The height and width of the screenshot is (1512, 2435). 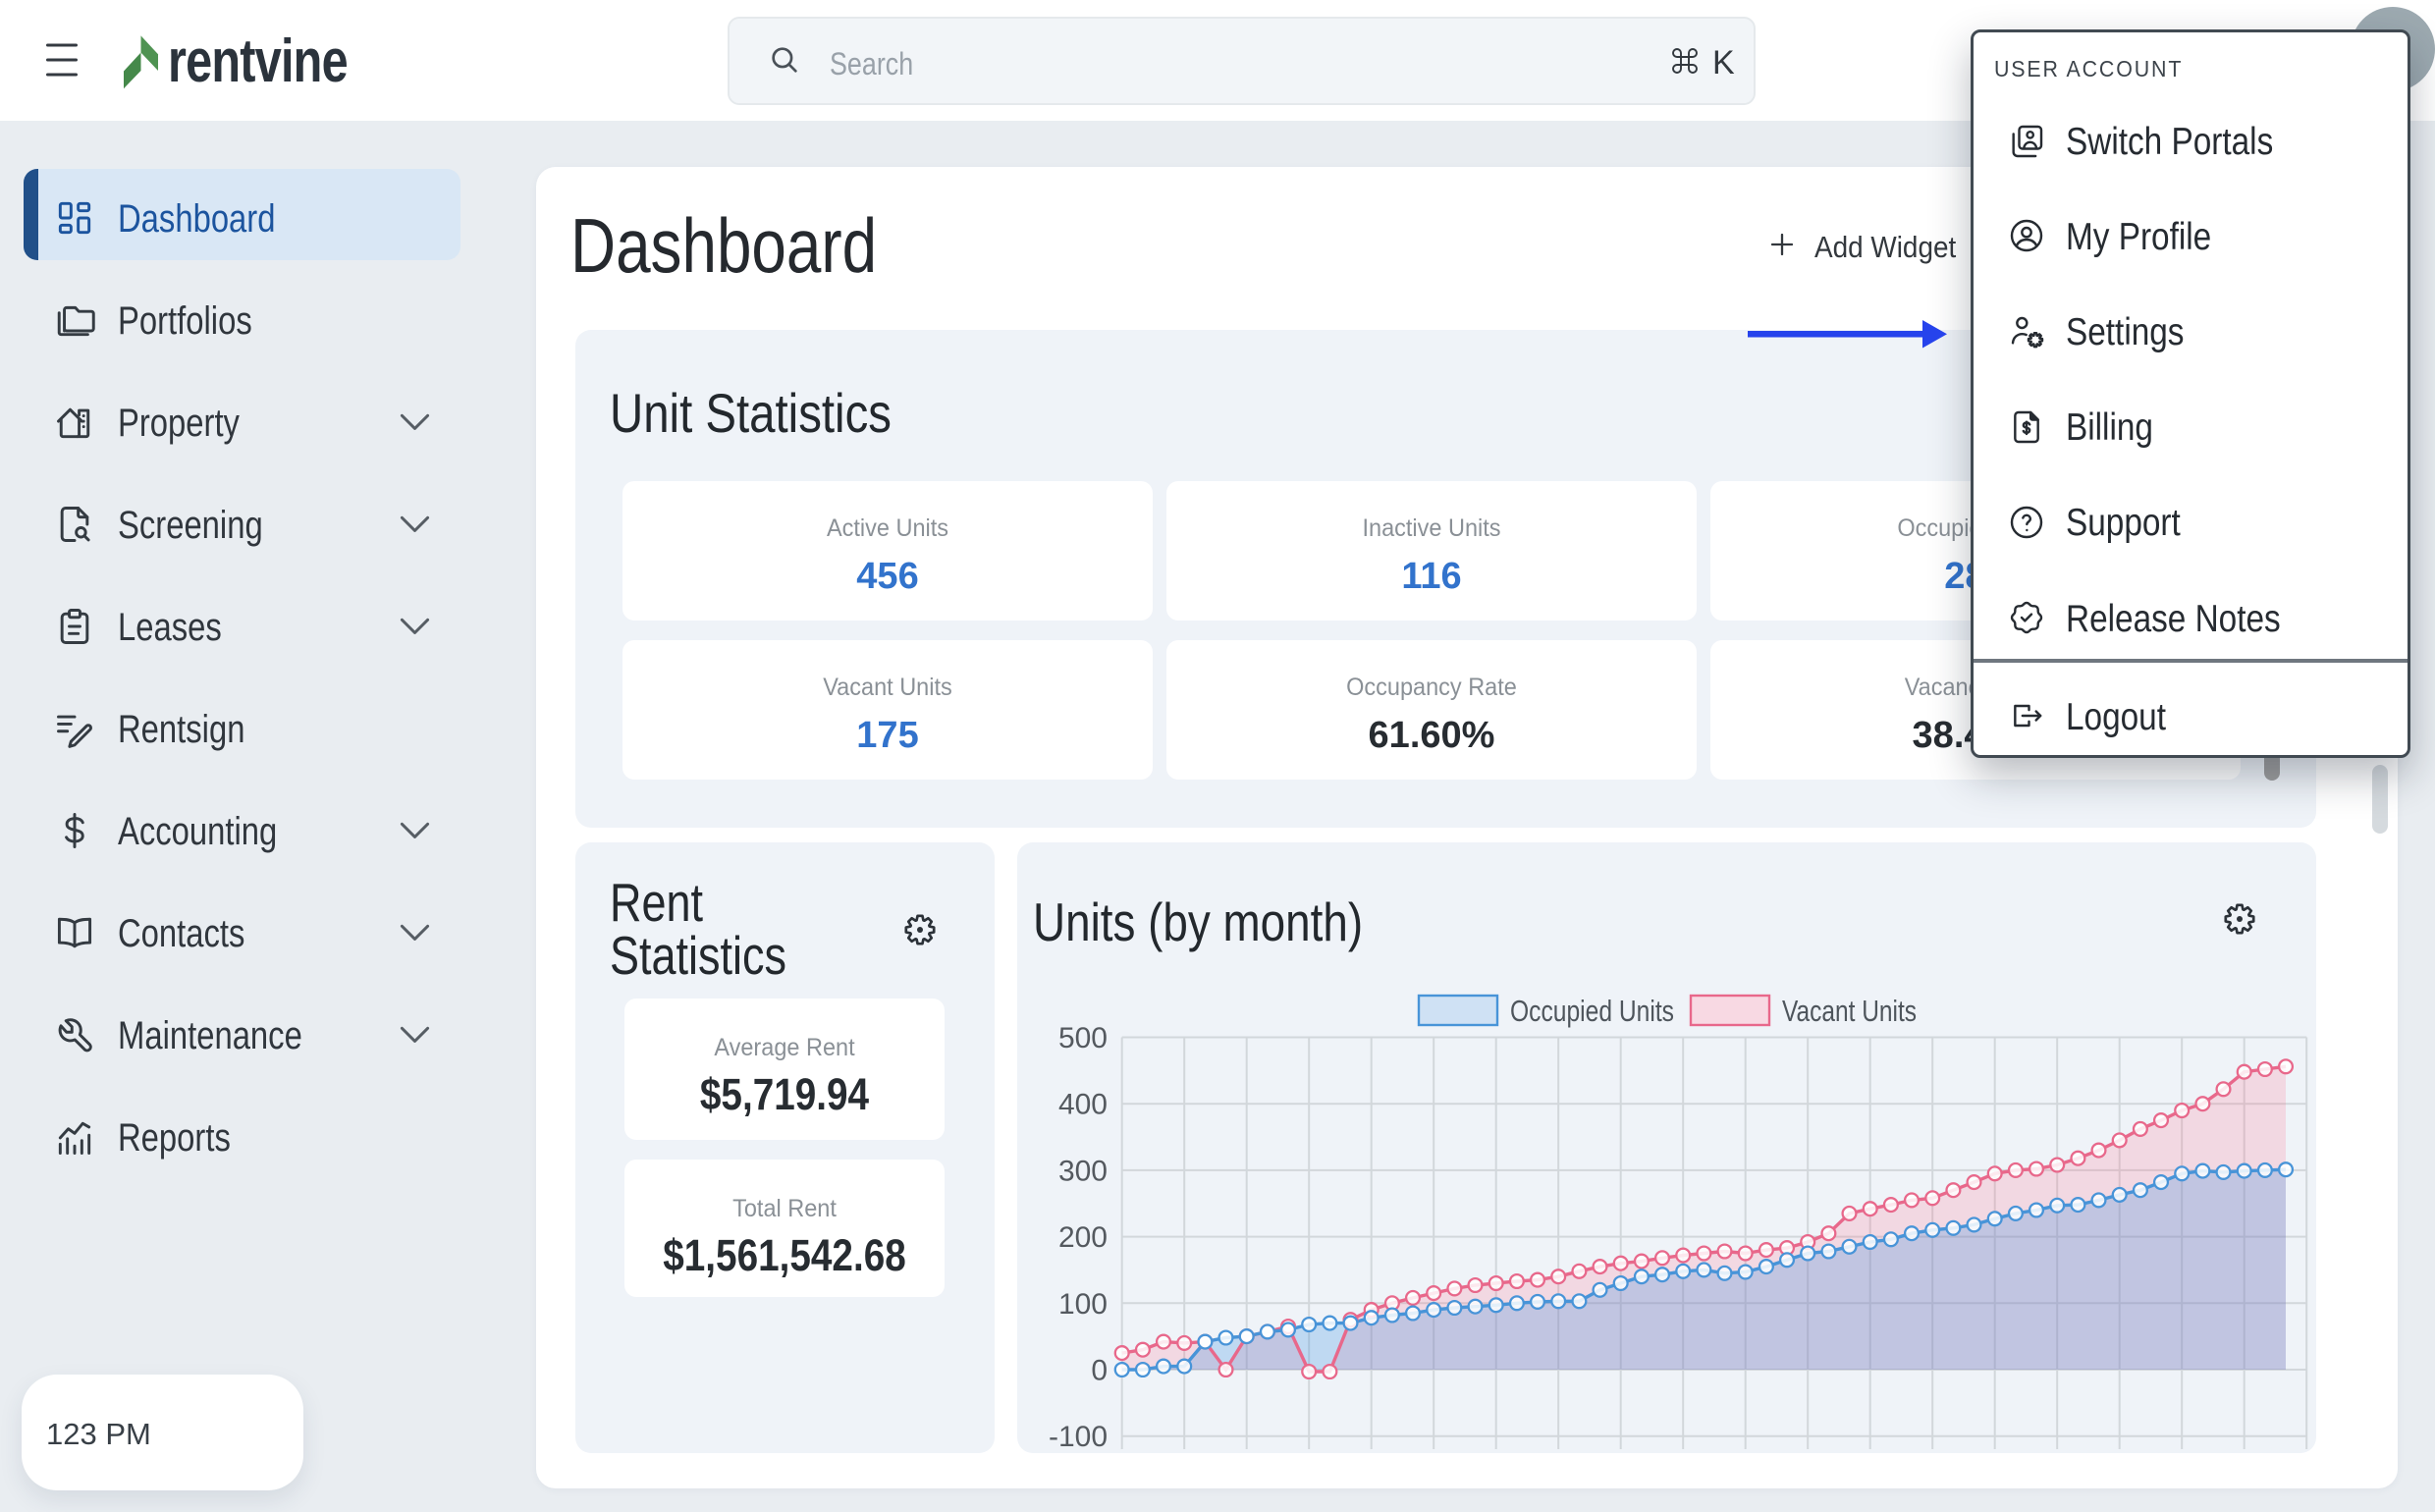 I want to click on svg-text: 200, so click(x=1083, y=1237).